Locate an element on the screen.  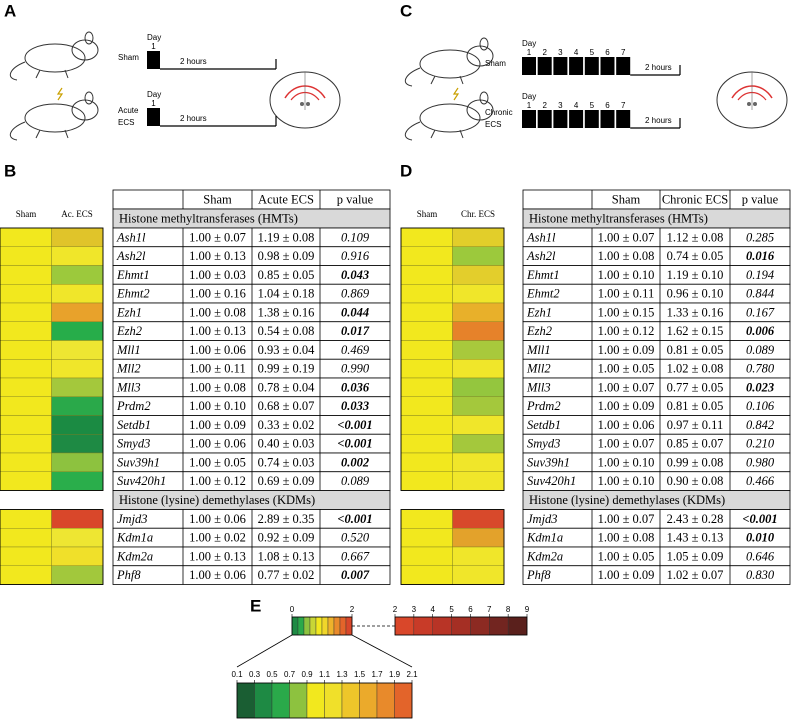
group-title: Histone (lysine) demethylases (KDMs) is located at coordinates (627, 500).